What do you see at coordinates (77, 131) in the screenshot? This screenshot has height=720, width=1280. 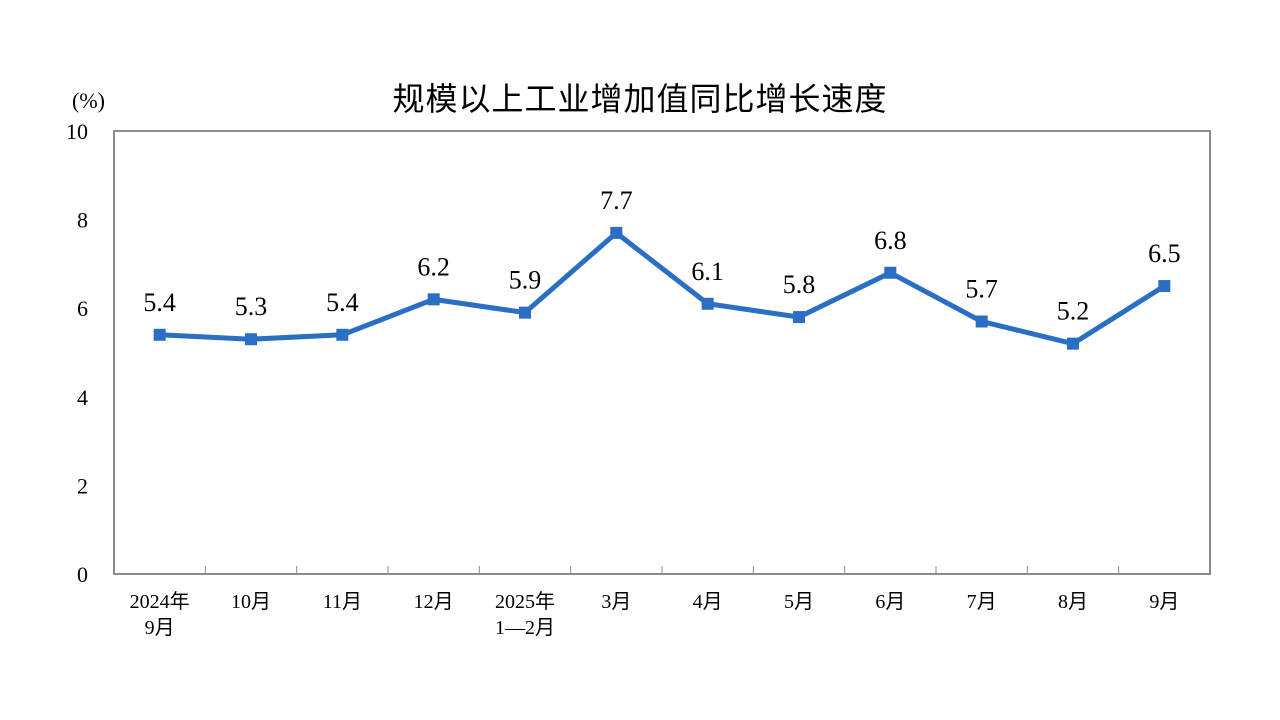 I see `y-tick-label: 10` at bounding box center [77, 131].